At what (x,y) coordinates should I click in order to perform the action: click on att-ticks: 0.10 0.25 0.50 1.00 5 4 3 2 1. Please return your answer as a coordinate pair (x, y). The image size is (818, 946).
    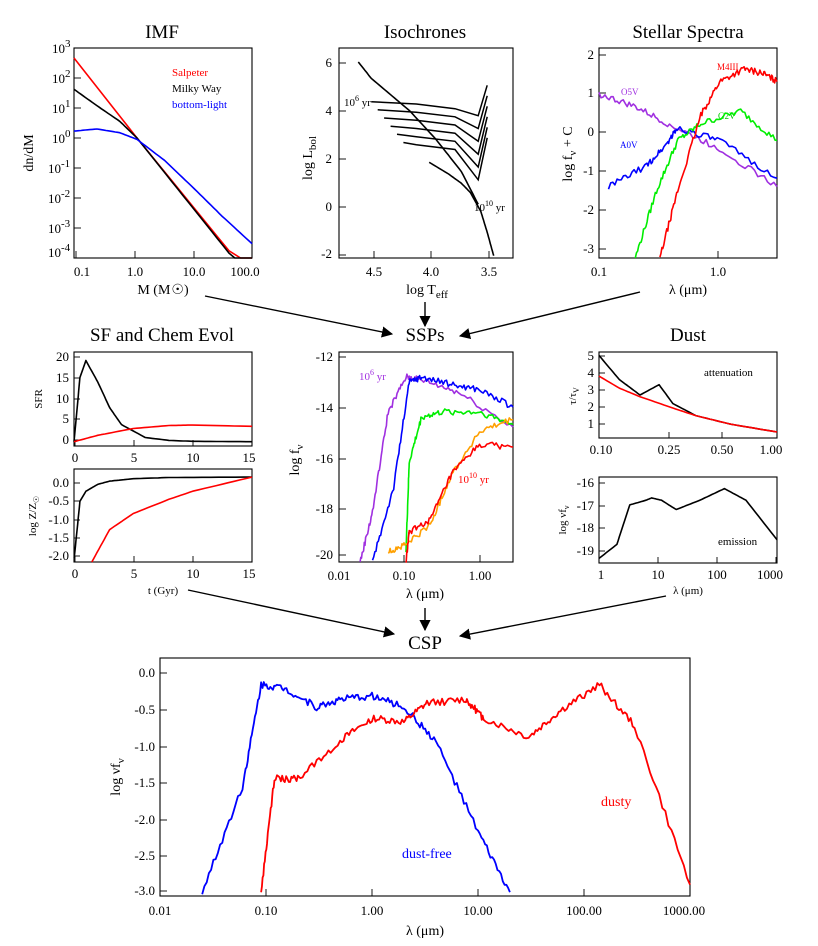
    Looking at the image, I should click on (685, 402).